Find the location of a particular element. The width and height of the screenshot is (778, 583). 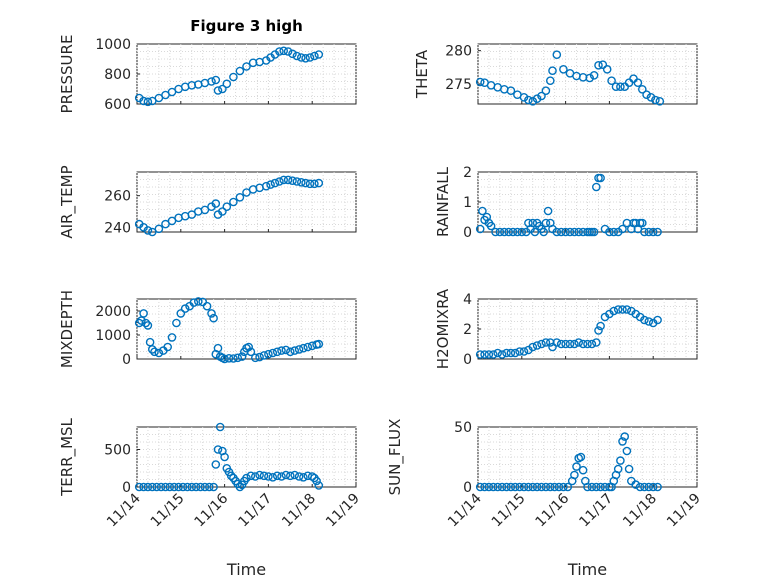

x-tick-label: 11/15 is located at coordinates (509, 511).